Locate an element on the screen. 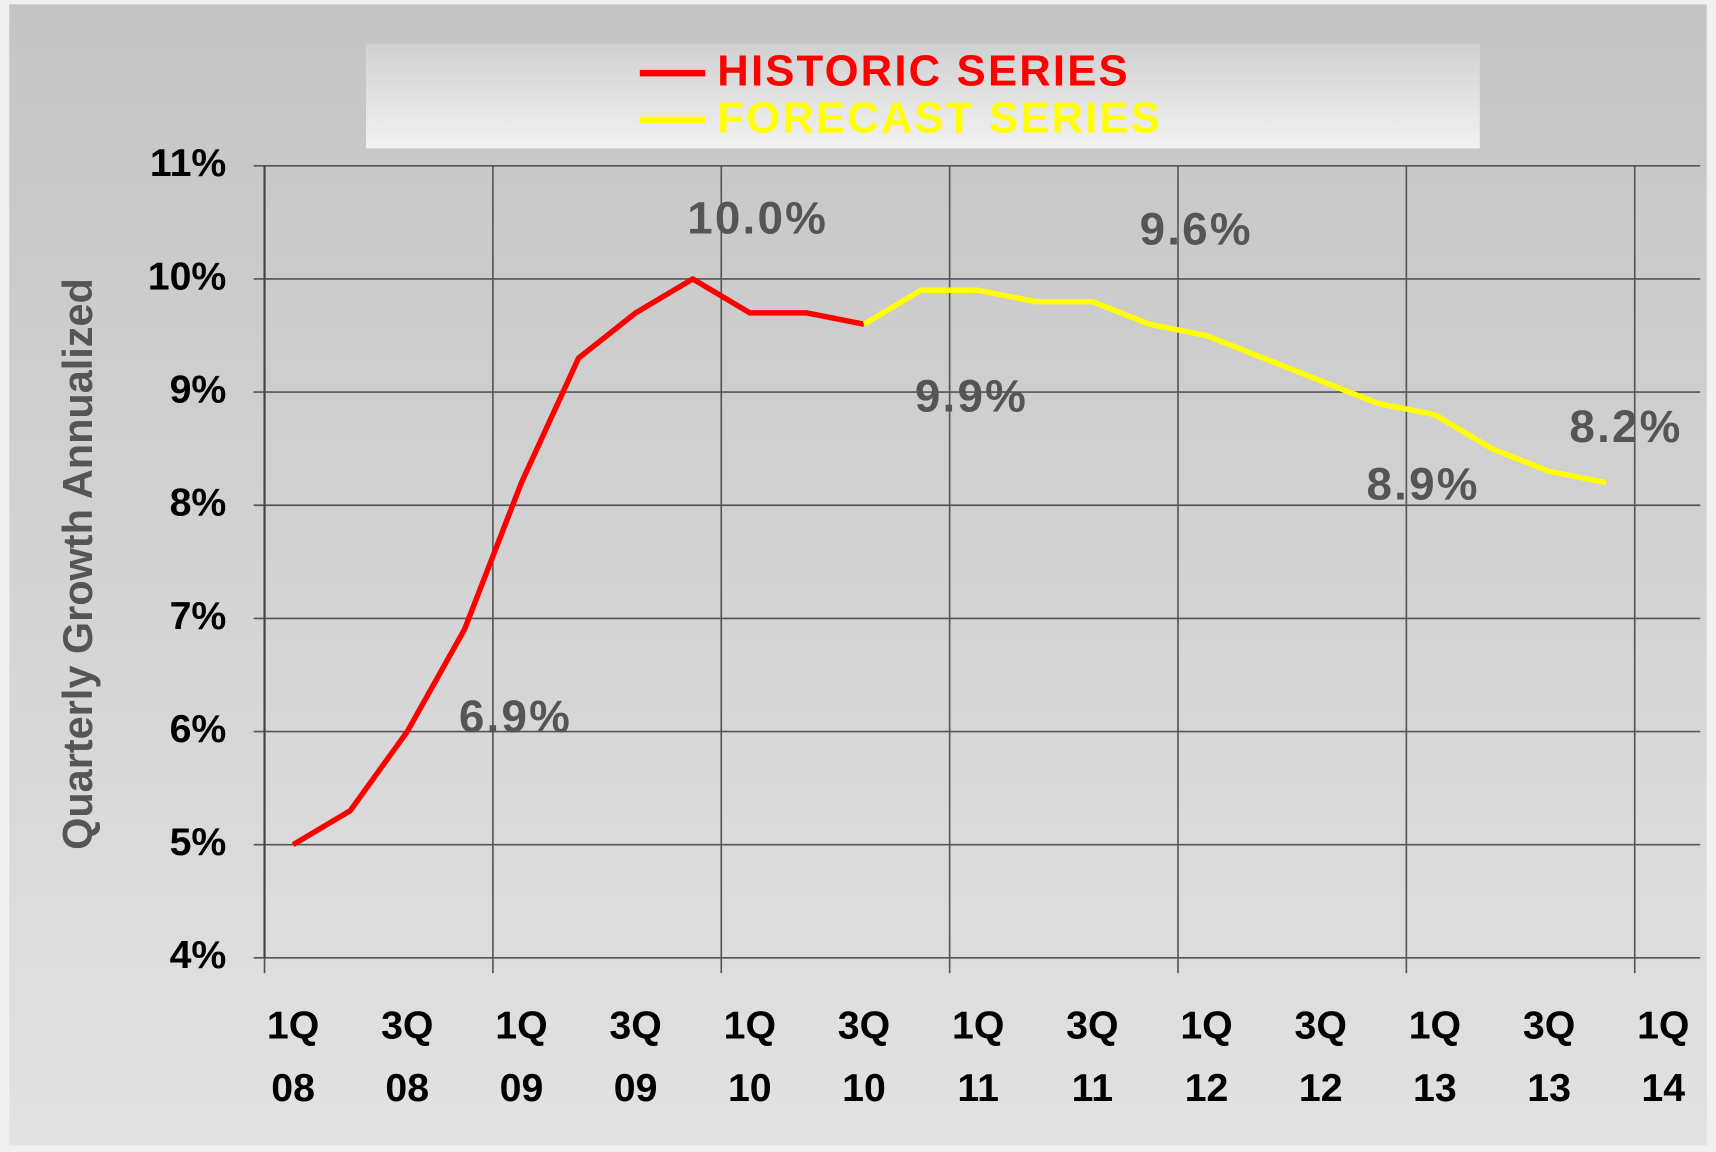 Image resolution: width=1716 pixels, height=1152 pixels. annotation: 8.2% is located at coordinates (1625, 426).